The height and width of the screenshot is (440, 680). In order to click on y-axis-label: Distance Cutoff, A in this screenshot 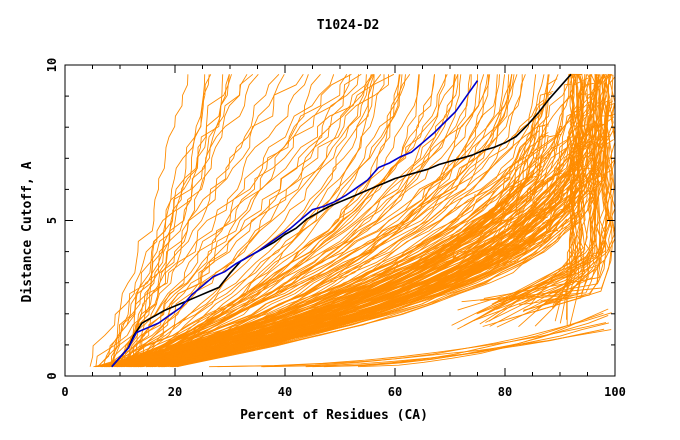, I will do `click(27, 231)`.